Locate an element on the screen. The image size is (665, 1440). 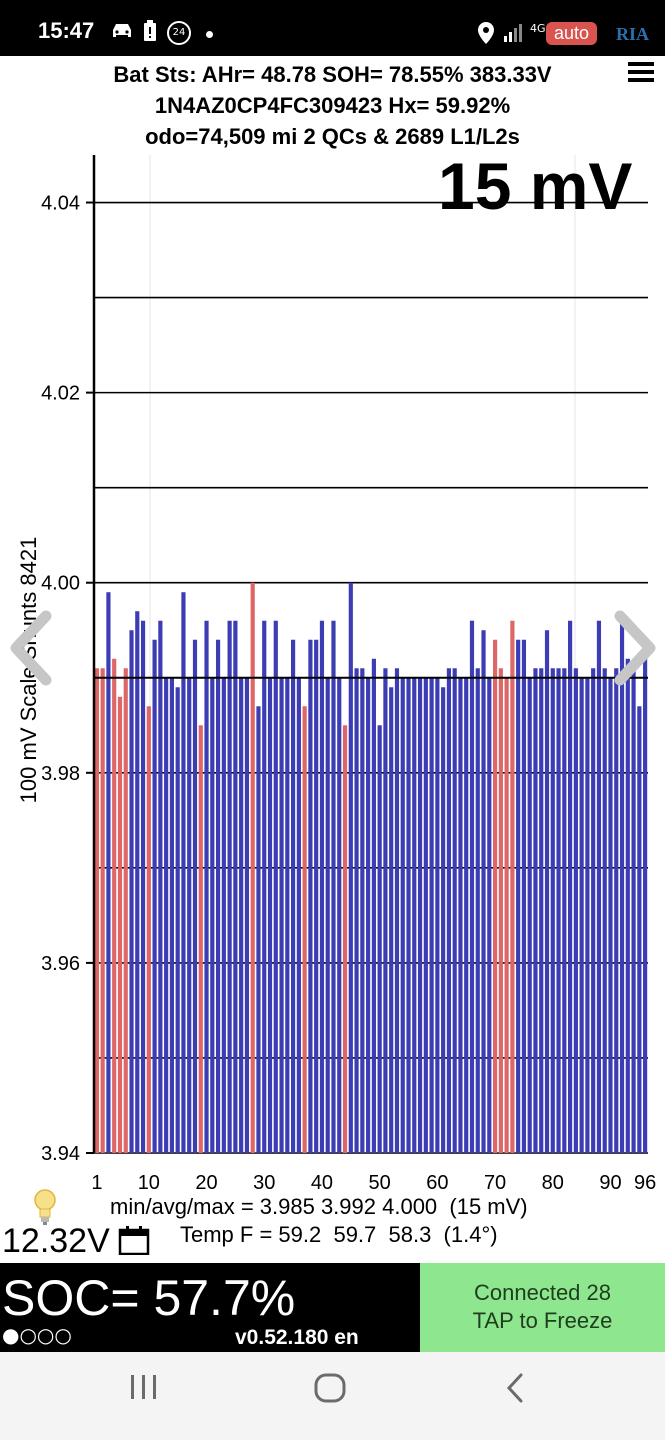
y-tick-label: 3.98 is located at coordinates (60, 774).